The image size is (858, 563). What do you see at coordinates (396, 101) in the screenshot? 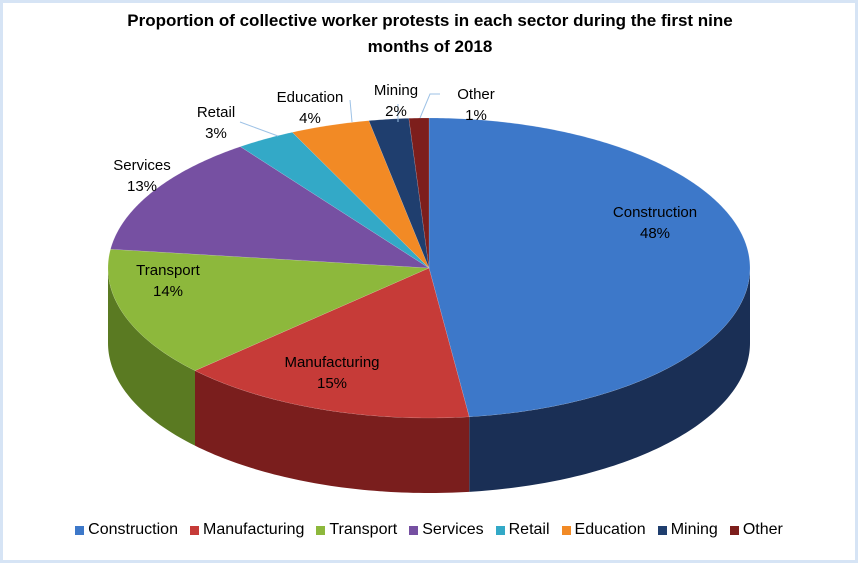
I see `data-label-mining: Mining 2%` at bounding box center [396, 101].